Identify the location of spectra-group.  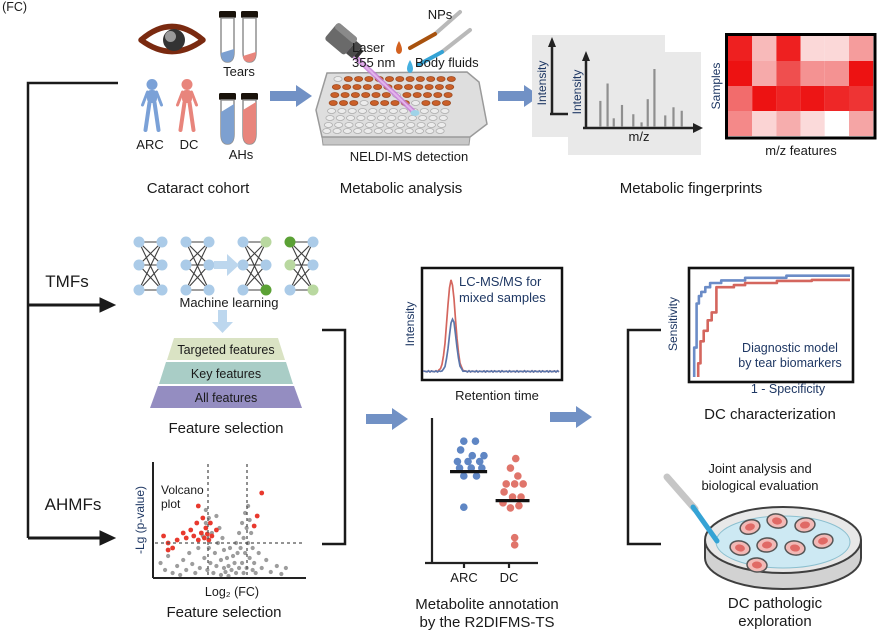
(617, 95).